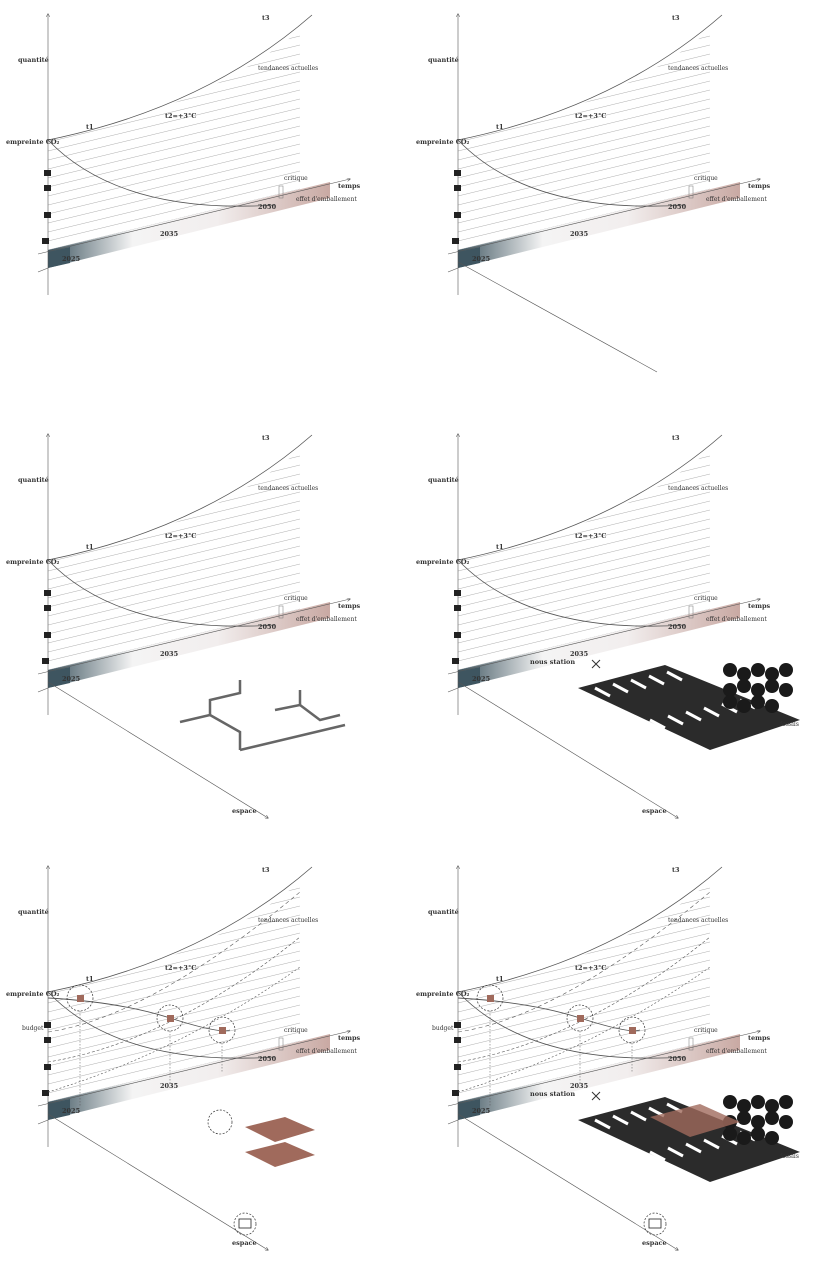 This screenshot has height=1271, width=816. Describe the element at coordinates (245, 1224) in the screenshot. I see `box-circle` at that location.